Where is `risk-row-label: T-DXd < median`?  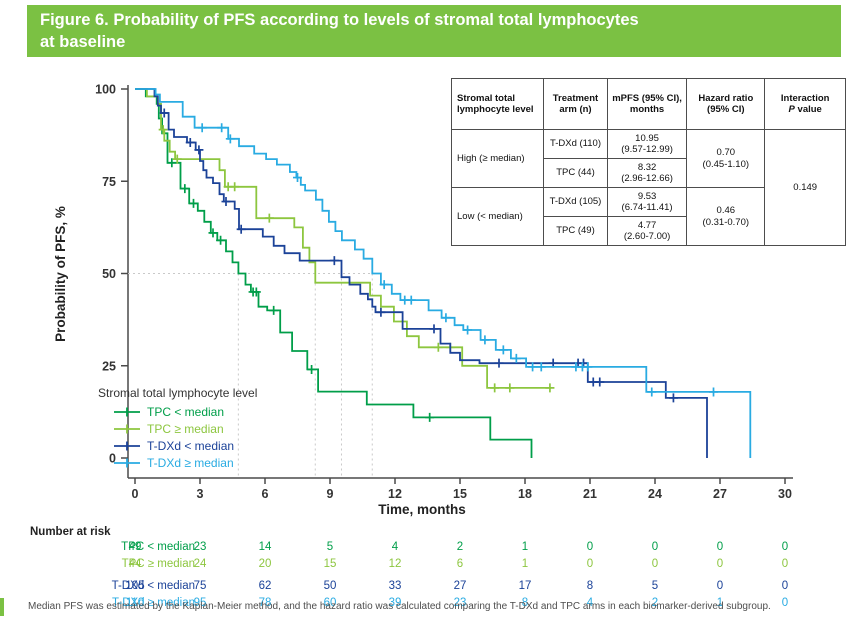 risk-row-label: T-DXd < median is located at coordinates (153, 586).